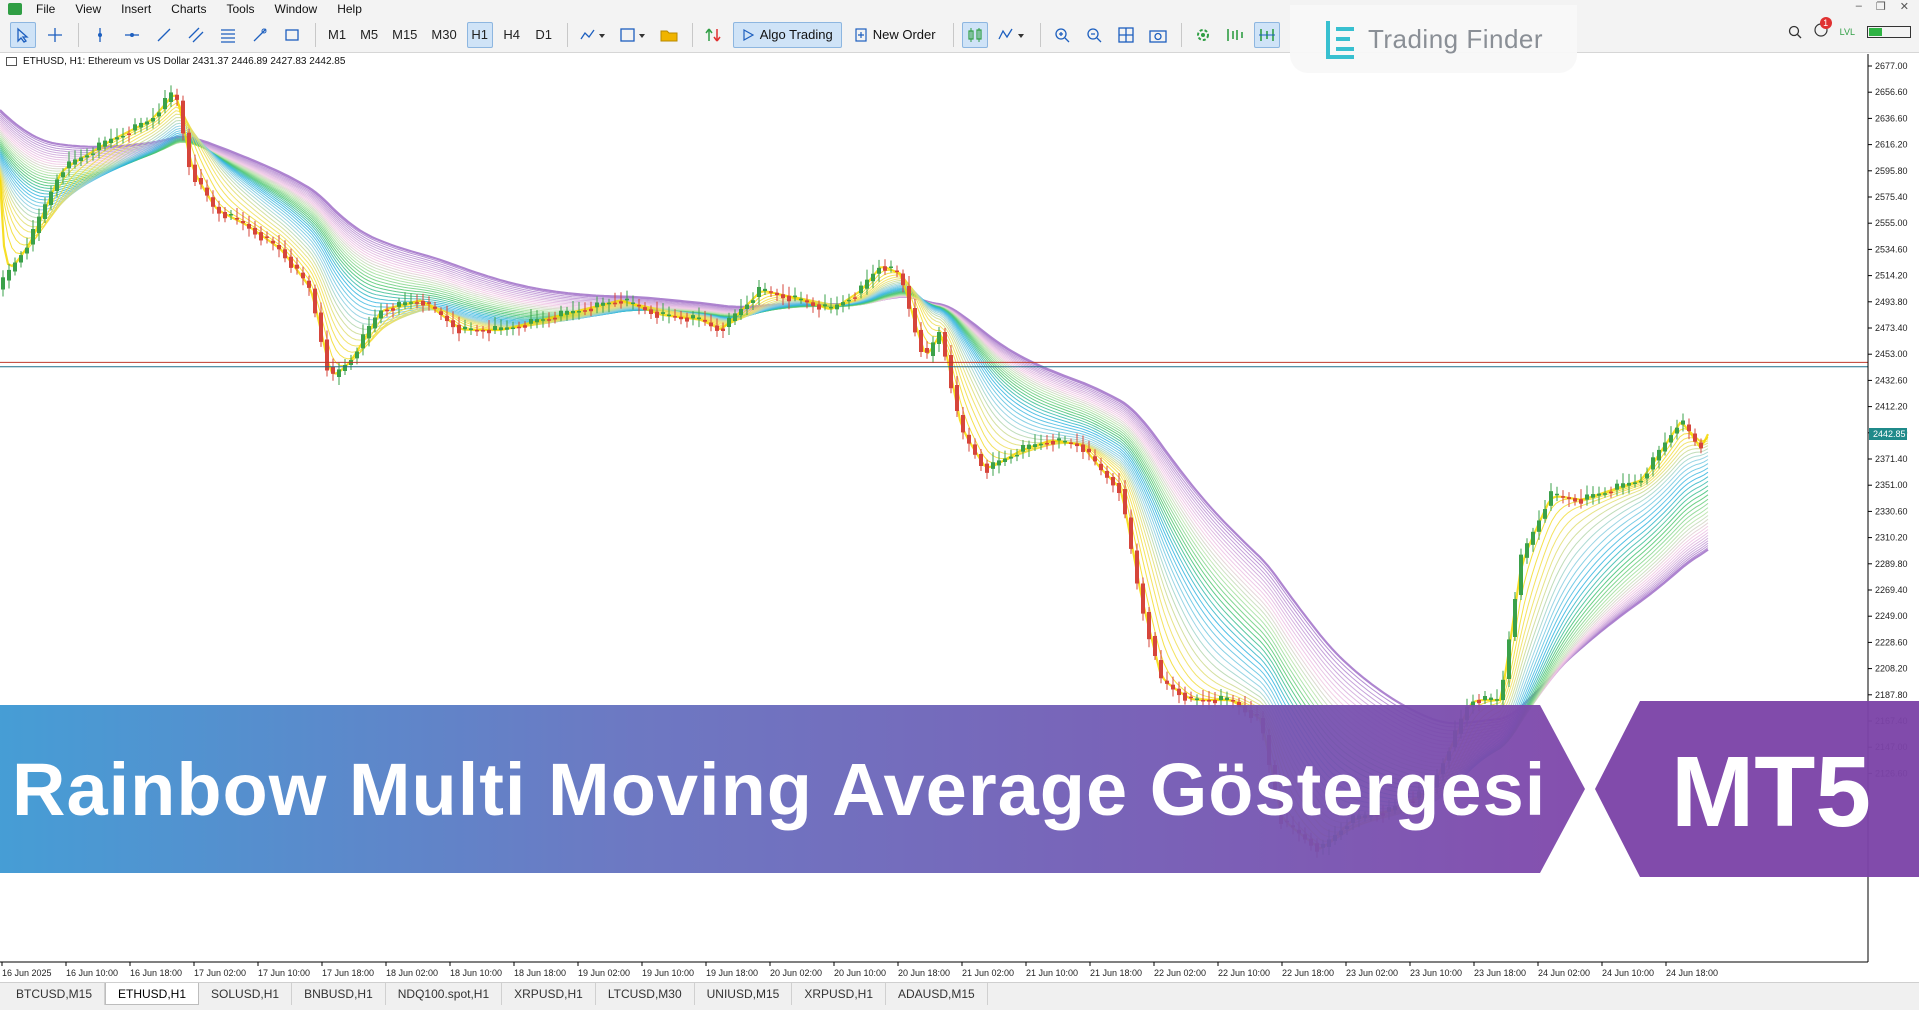 The height and width of the screenshot is (1010, 1919). I want to click on depth-of-market-button, so click(1235, 35).